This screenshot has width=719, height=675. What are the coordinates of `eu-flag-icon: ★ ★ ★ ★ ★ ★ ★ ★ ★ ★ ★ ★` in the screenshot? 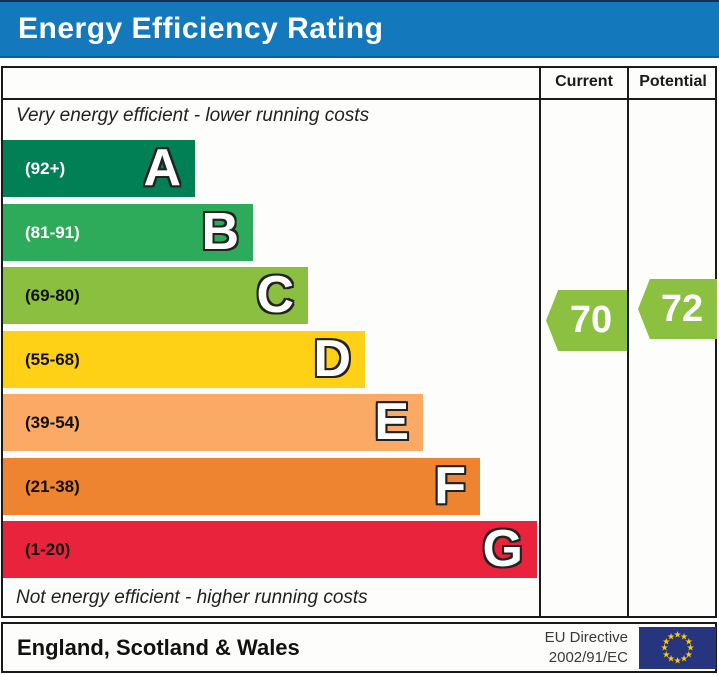 It's located at (677, 648).